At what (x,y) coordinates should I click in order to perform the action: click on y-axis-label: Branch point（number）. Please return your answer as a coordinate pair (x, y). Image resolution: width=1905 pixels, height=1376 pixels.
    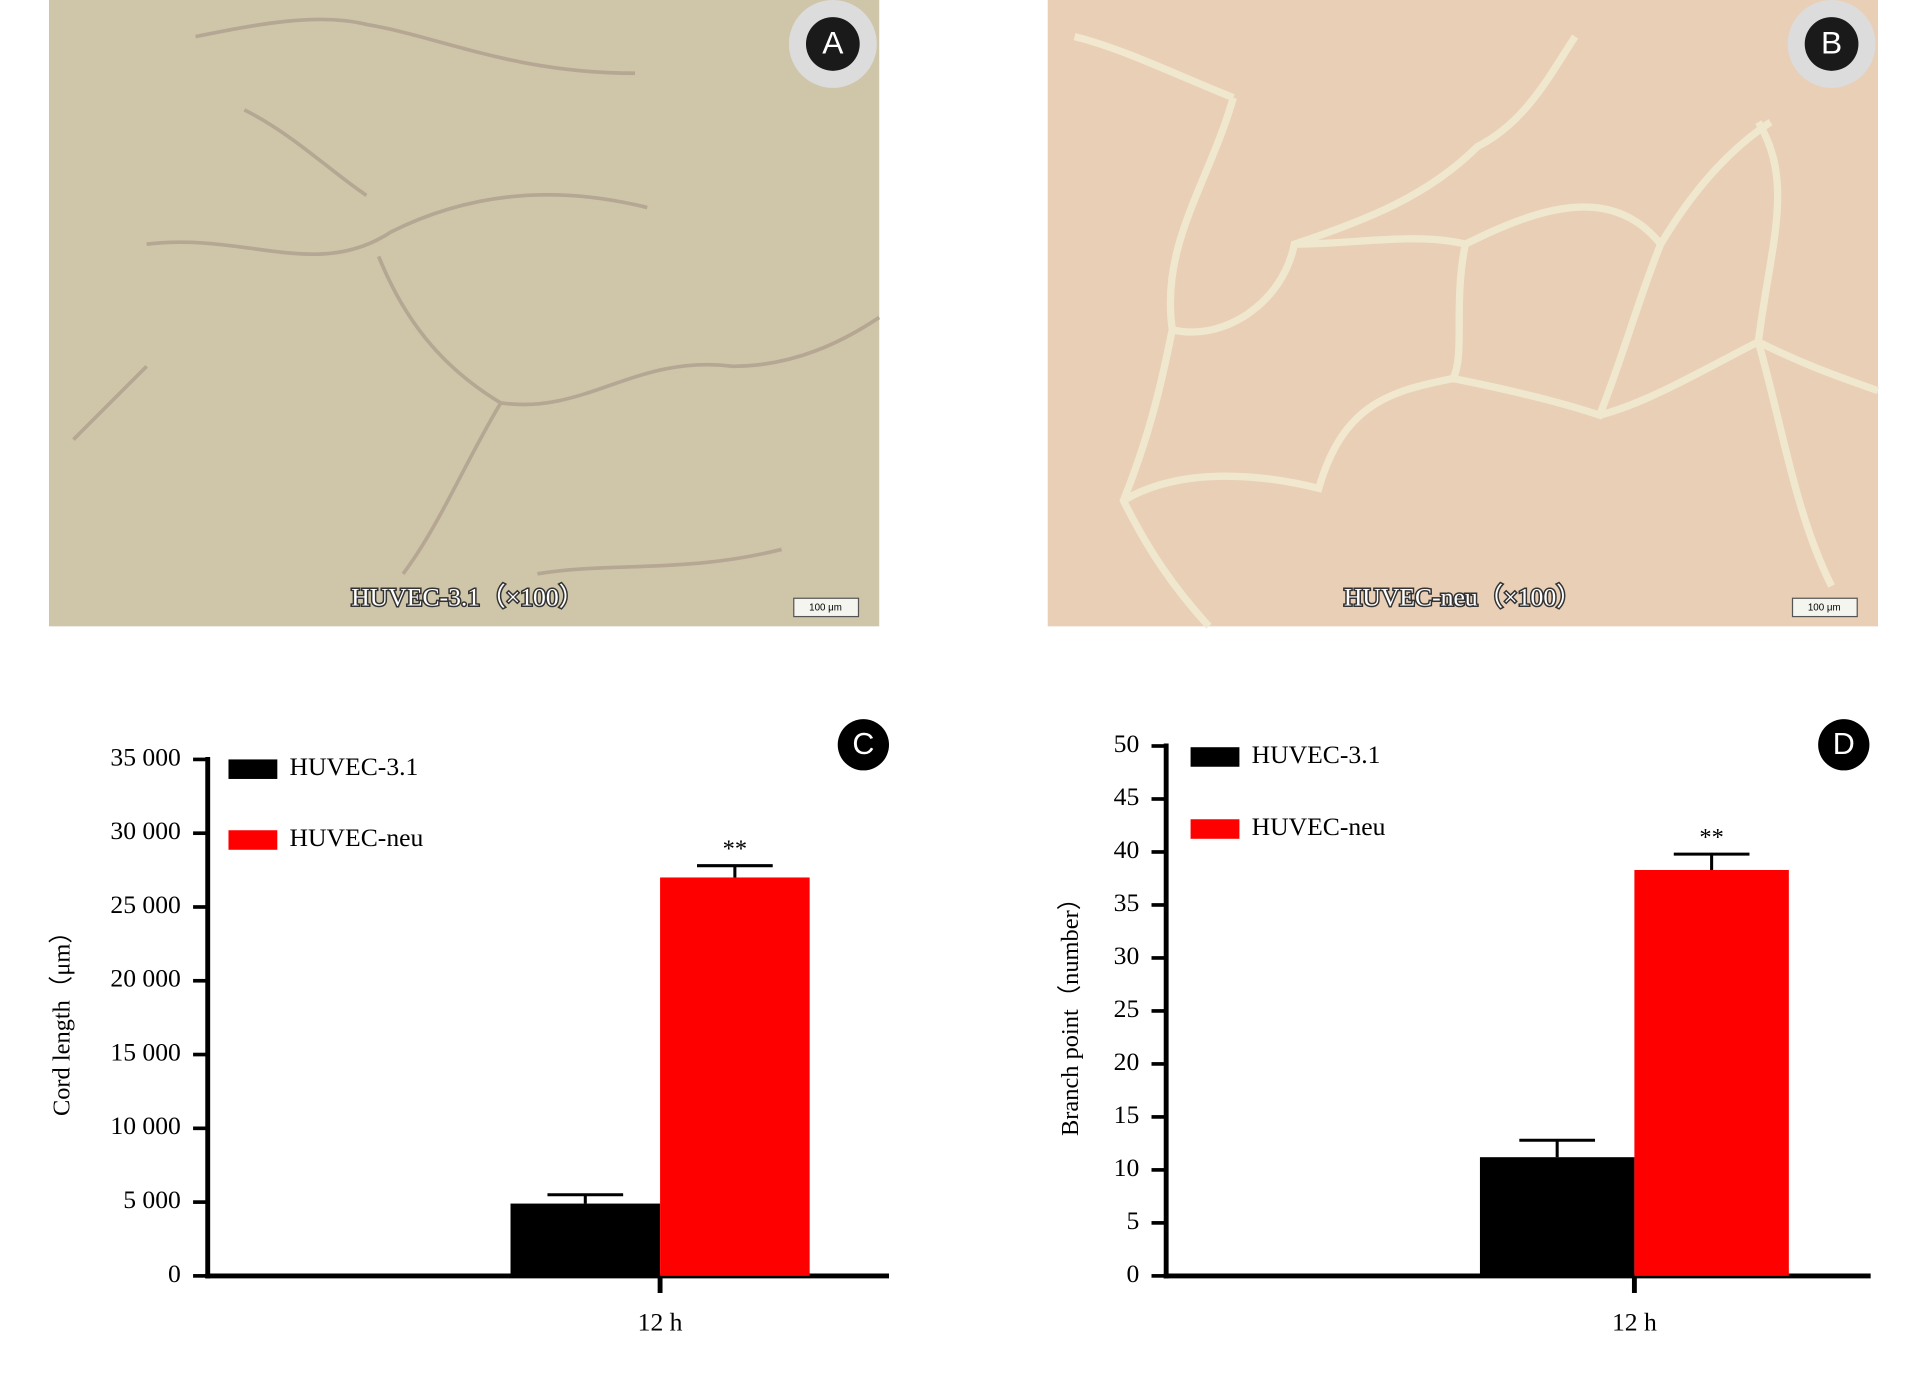
    Looking at the image, I should click on (1070, 1011).